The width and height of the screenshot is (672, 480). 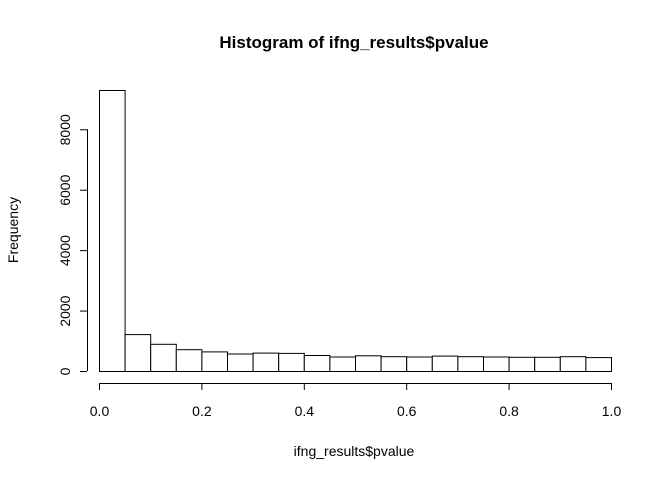 I want to click on y-tick-label: 8000, so click(x=65, y=129).